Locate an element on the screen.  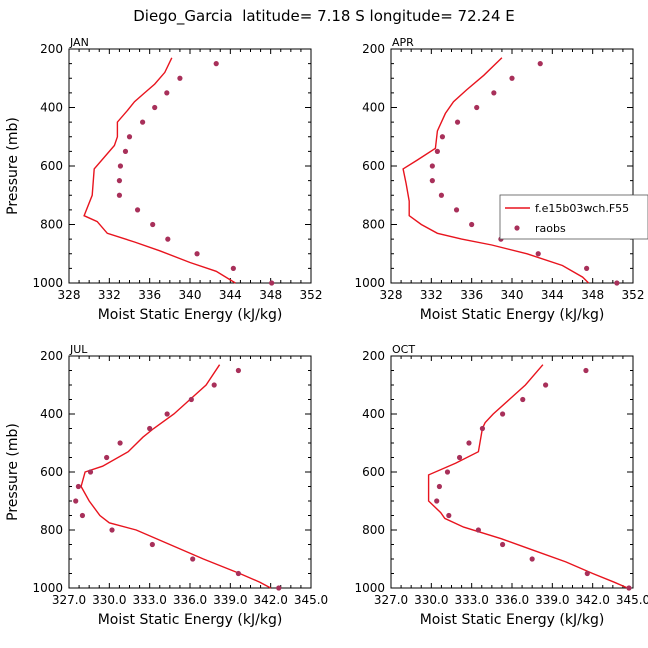
x-tick-label: 333.0 is located at coordinates (149, 600).